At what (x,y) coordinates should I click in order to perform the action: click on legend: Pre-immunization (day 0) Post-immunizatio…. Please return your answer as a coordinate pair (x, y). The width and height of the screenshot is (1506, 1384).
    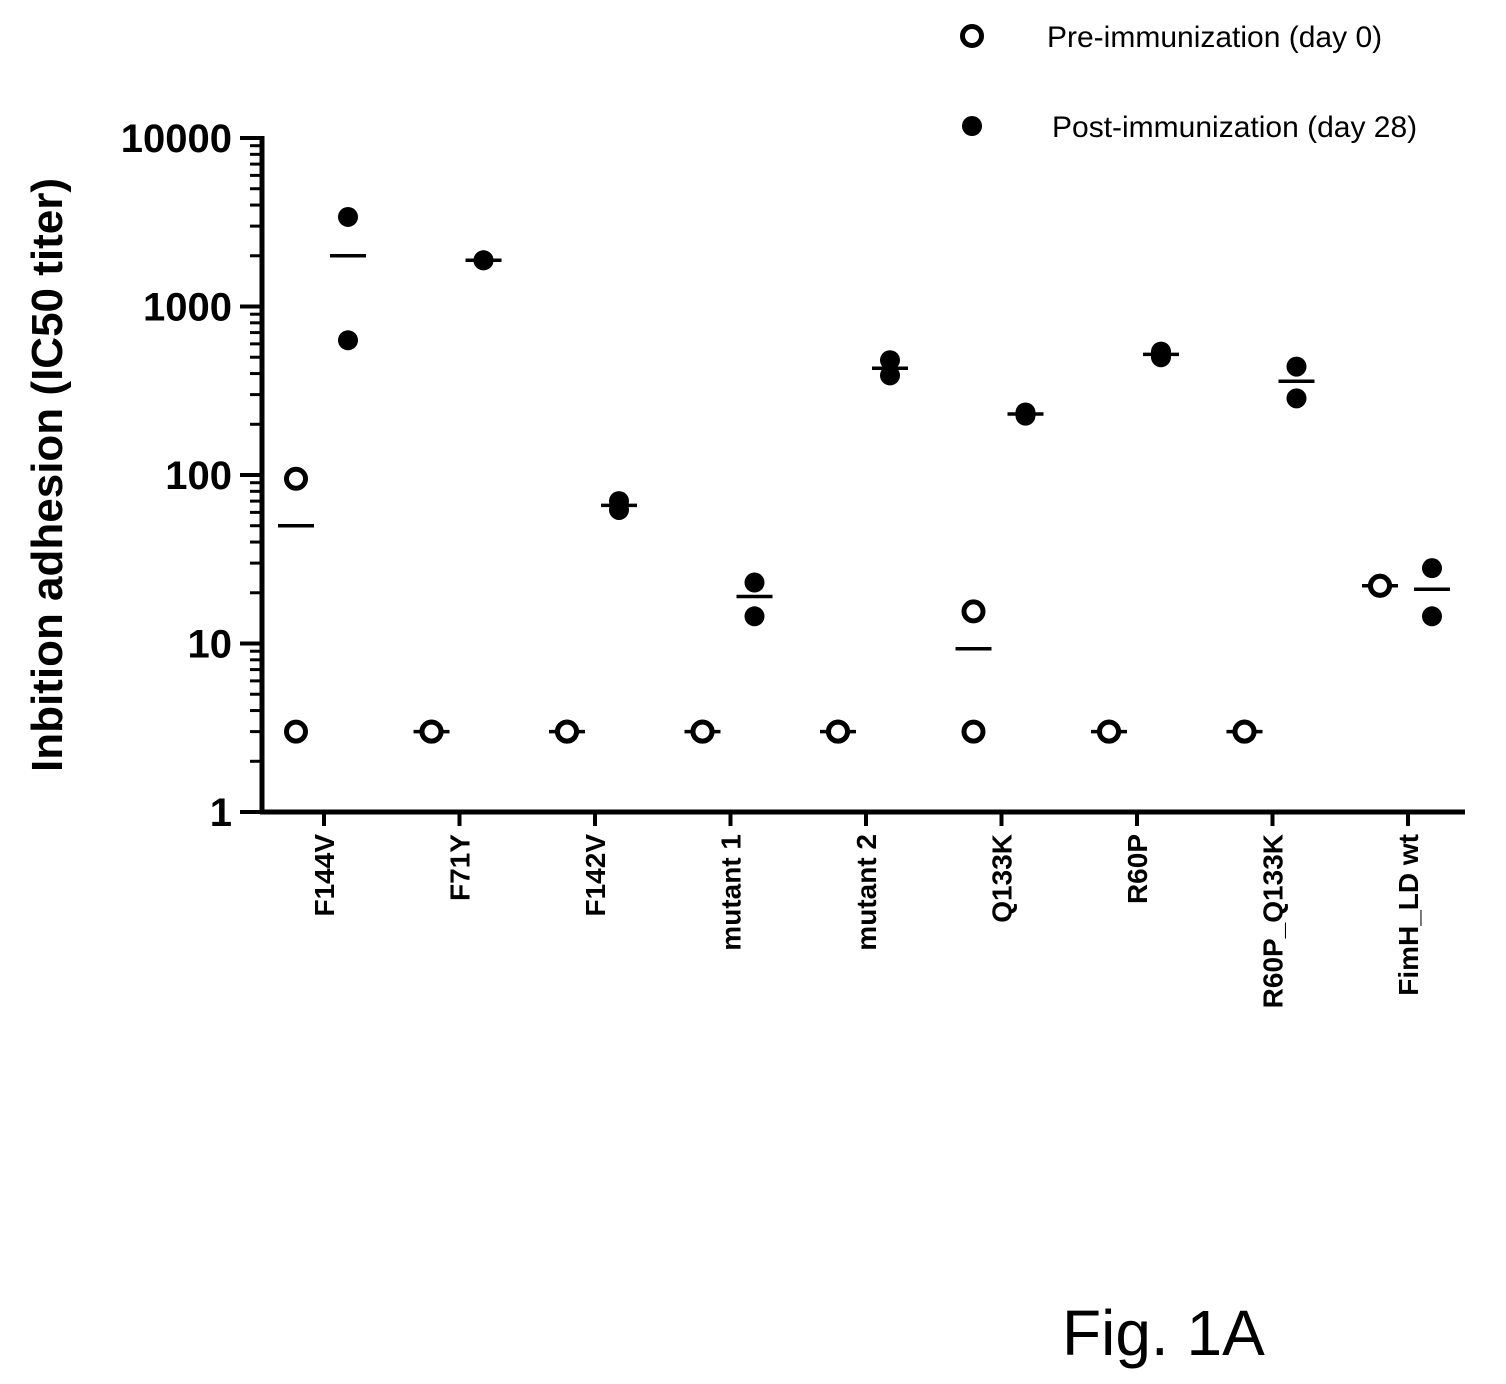
    Looking at the image, I should click on (1188, 82).